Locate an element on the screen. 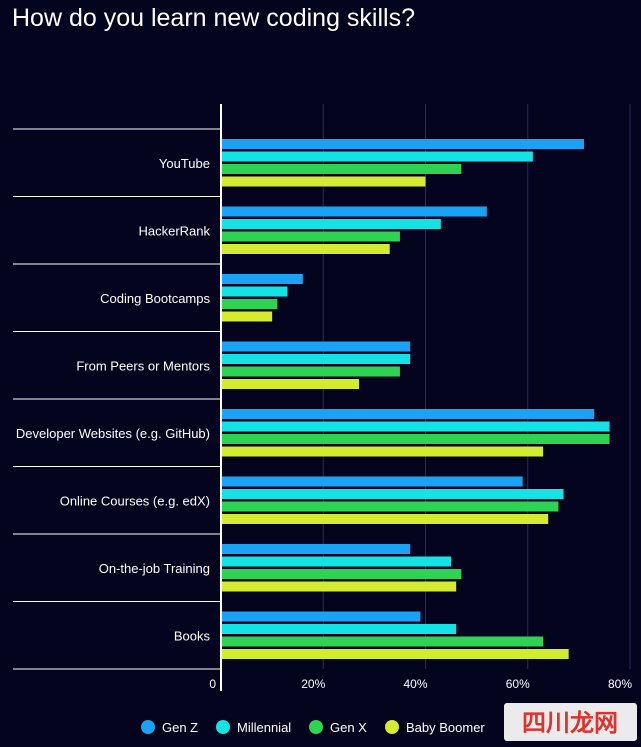  category-label: Coding Bootcamps is located at coordinates (155, 298).